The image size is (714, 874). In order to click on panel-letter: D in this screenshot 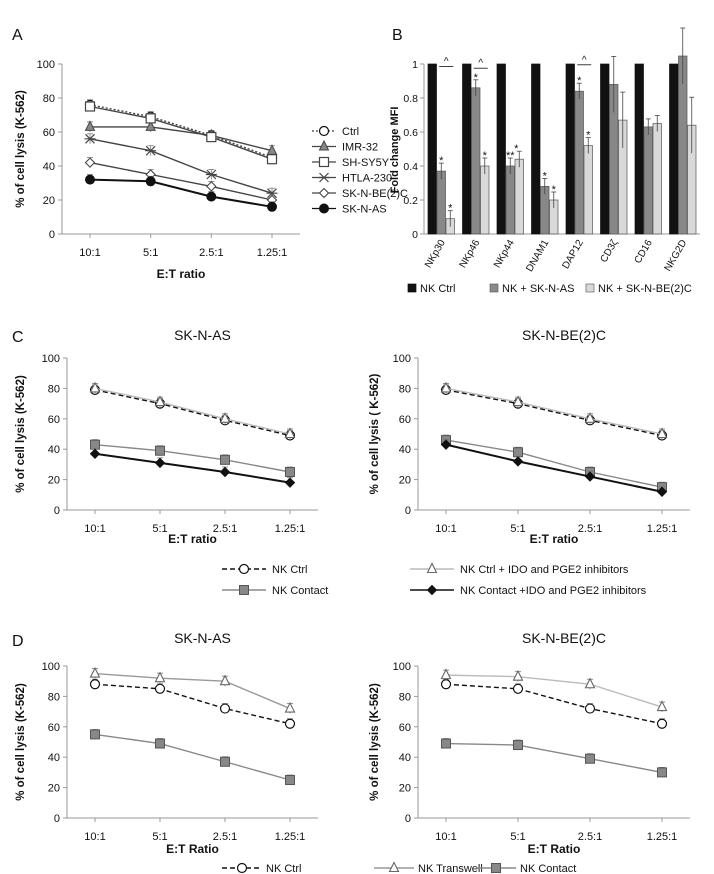, I will do `click(18, 641)`.